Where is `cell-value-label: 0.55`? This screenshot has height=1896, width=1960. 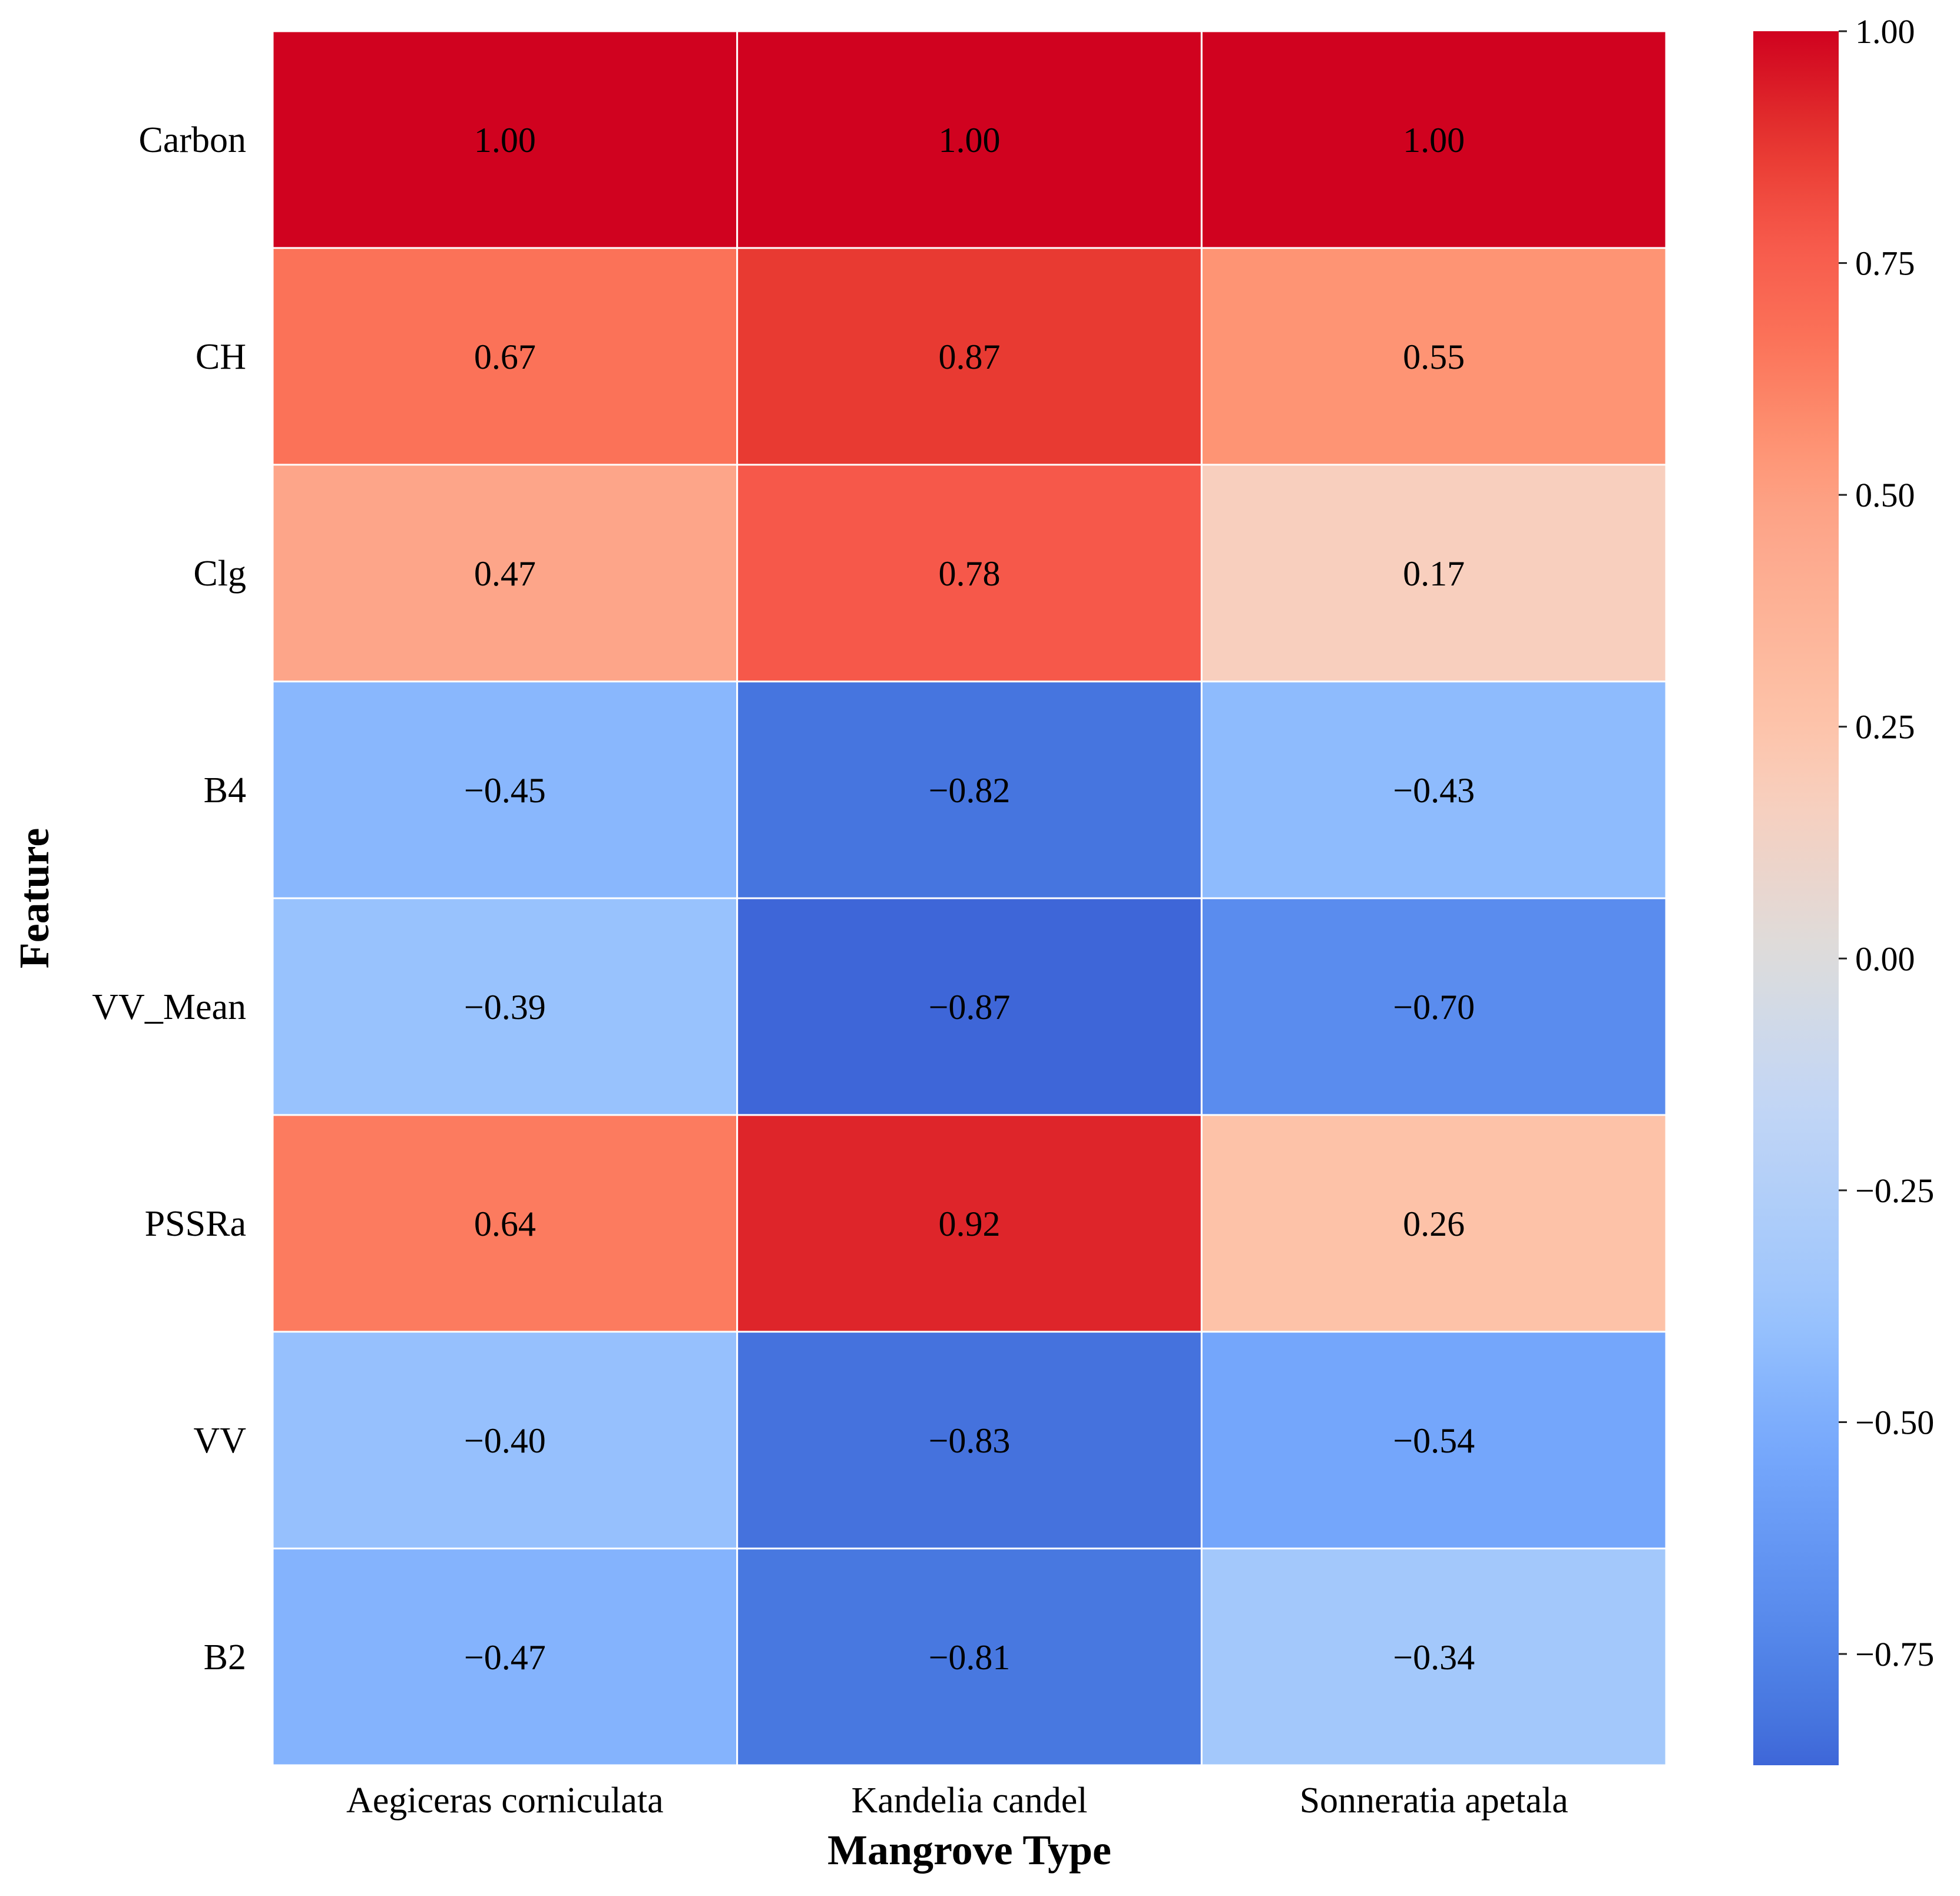 cell-value-label: 0.55 is located at coordinates (1434, 356).